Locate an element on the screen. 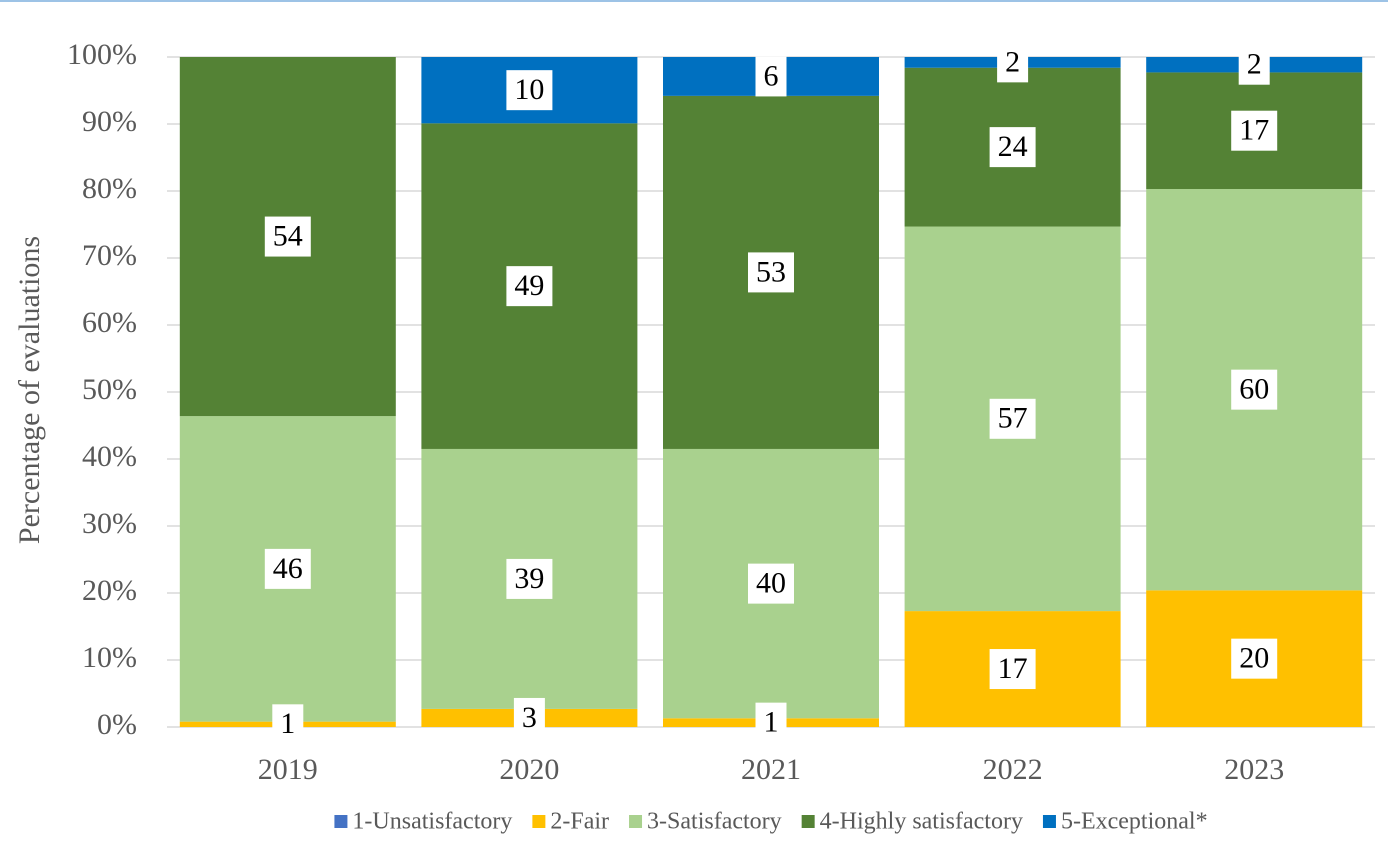 This screenshot has width=1388, height=861. data-label: 6 is located at coordinates (771, 75).